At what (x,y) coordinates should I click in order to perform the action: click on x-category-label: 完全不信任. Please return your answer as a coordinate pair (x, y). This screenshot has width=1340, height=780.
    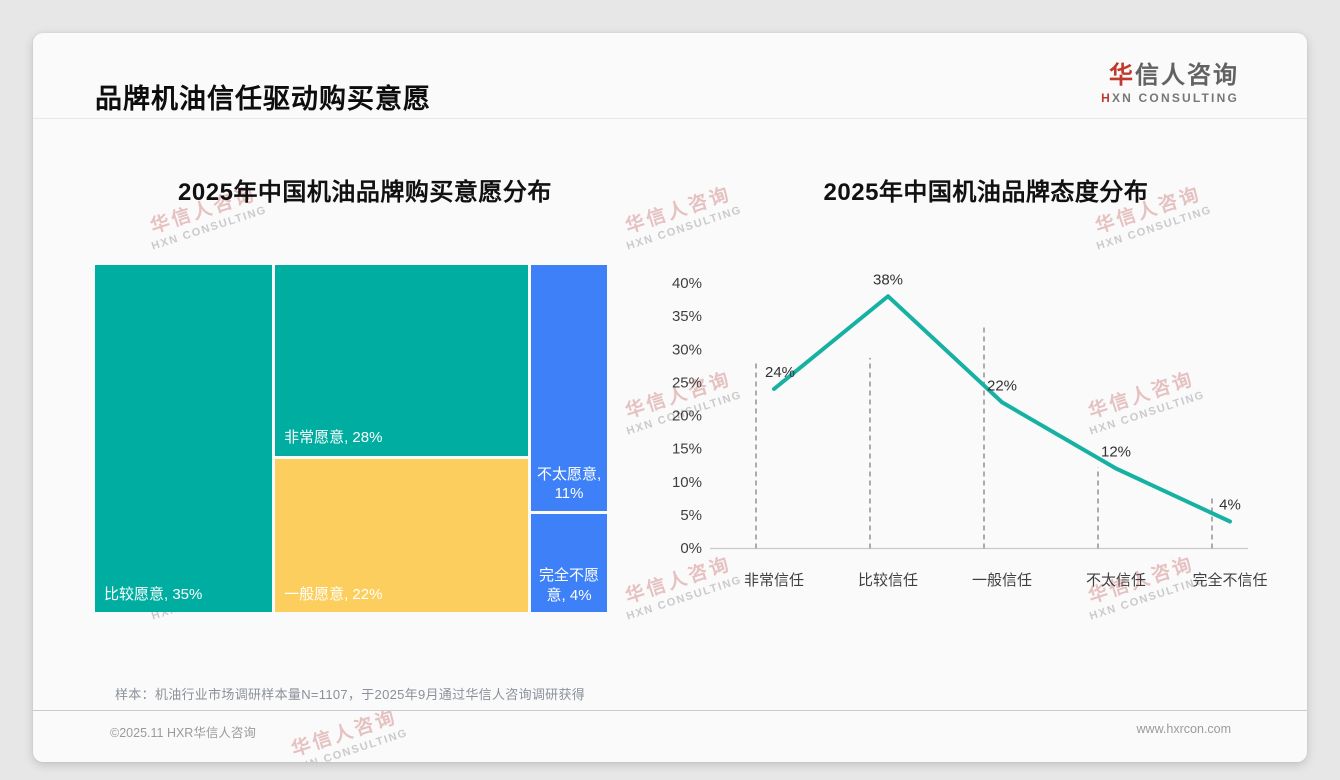
    Looking at the image, I should click on (1229, 580).